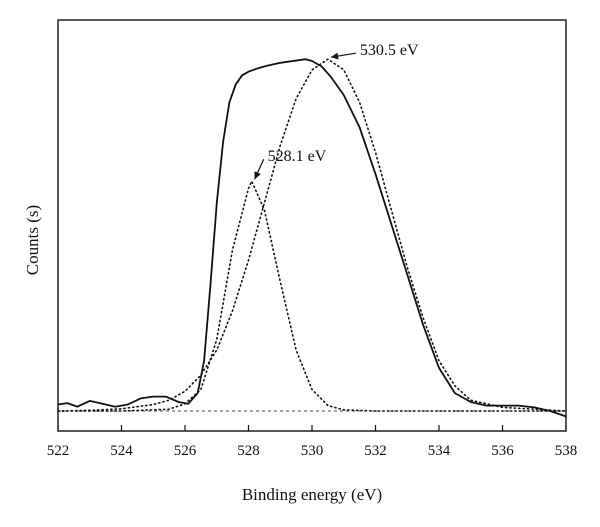  I want to click on peak-annotation-label: 530.5 eV, so click(389, 50).